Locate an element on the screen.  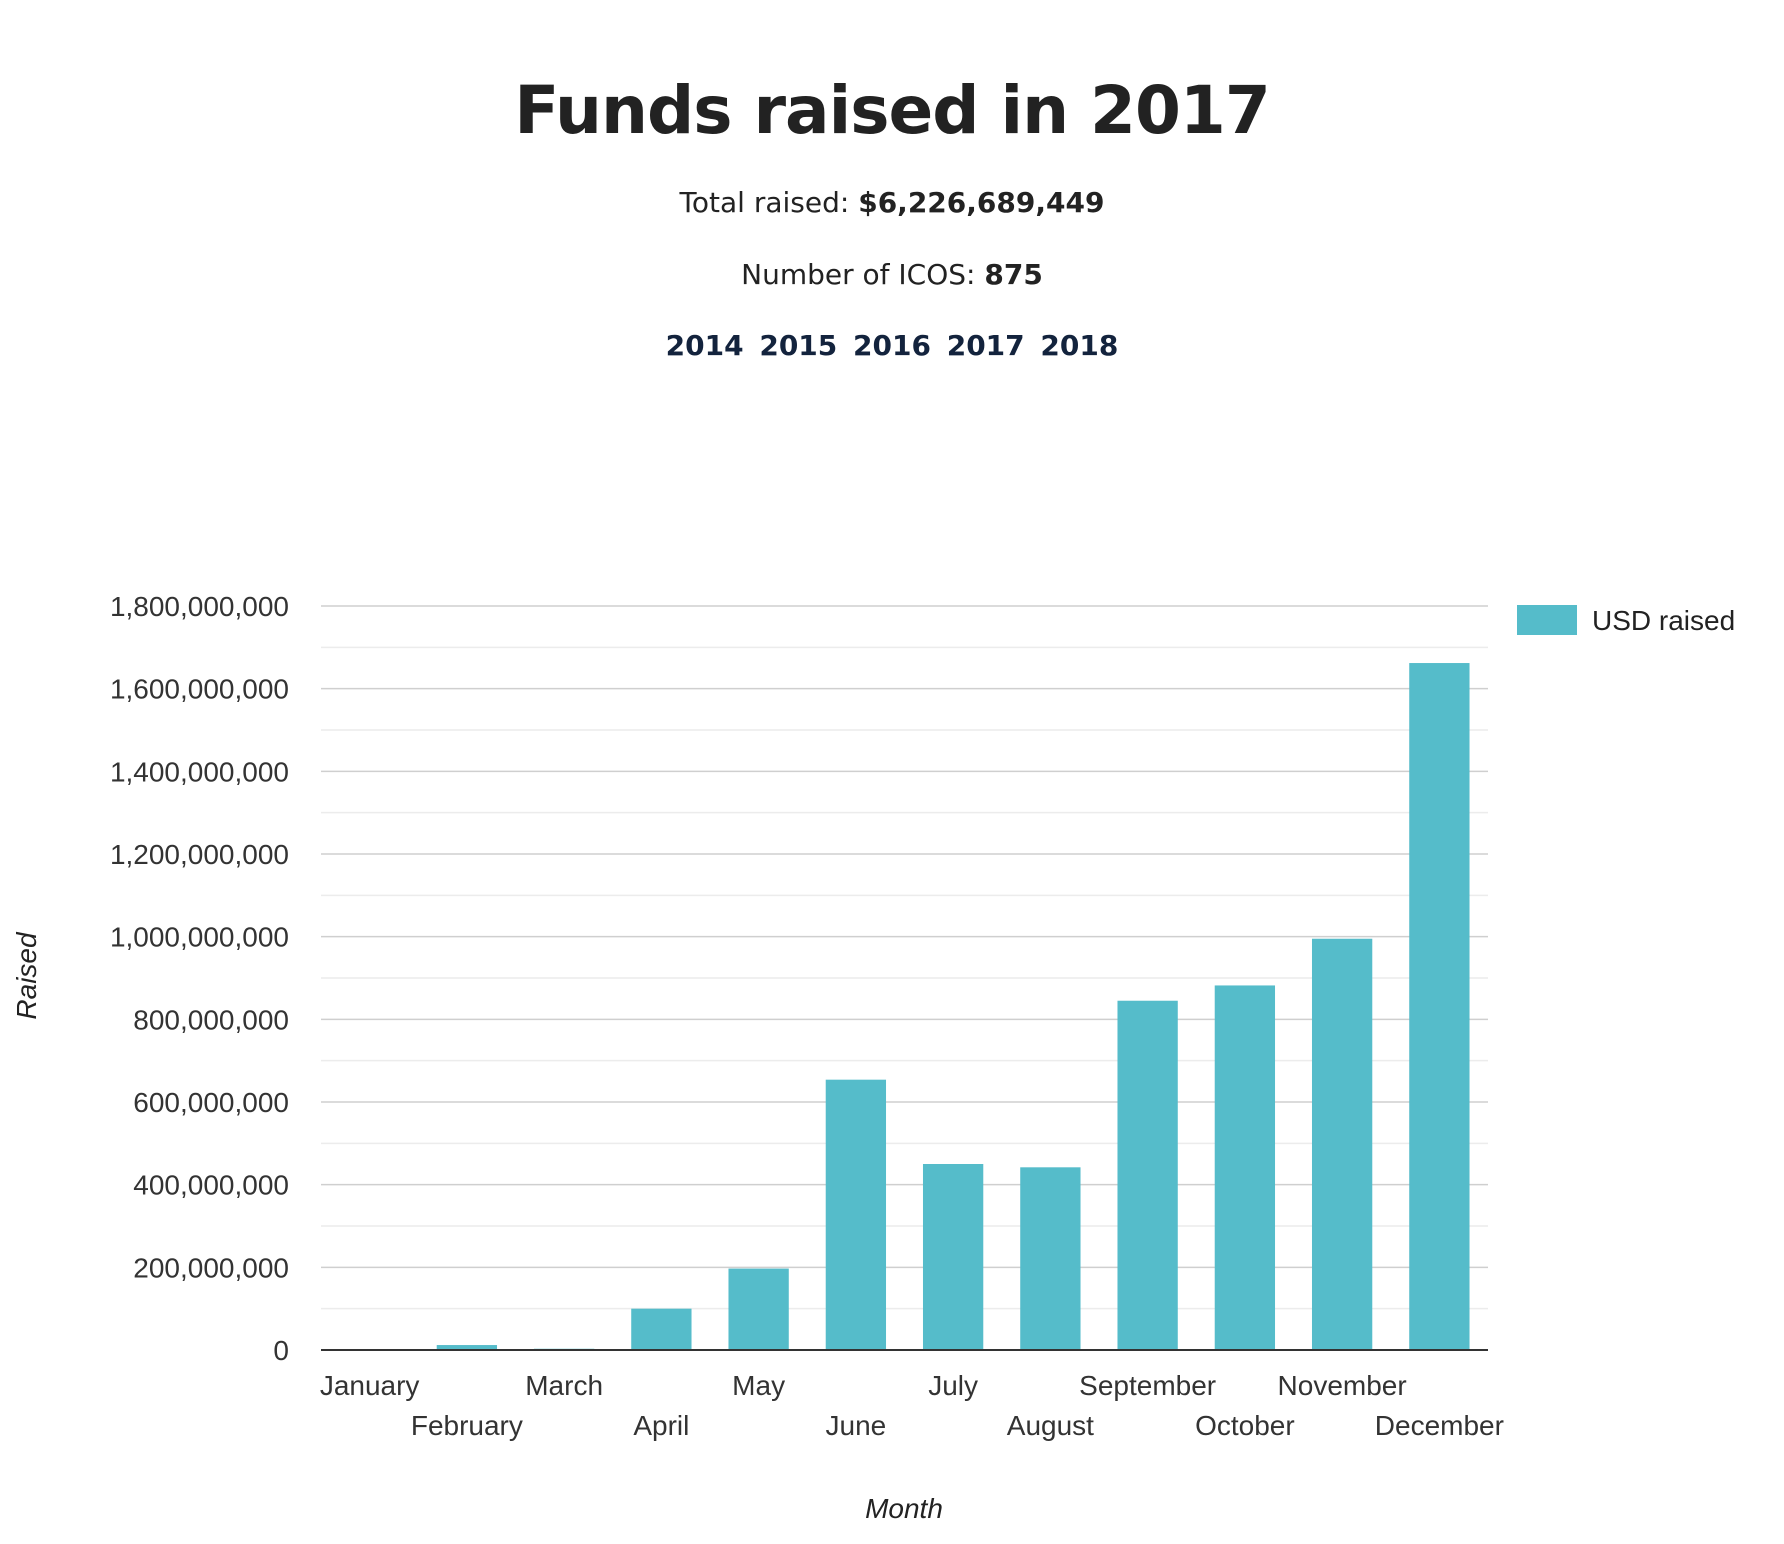
total-raised-line: Total raised: $6,226,689,449 is located at coordinates (892, 202).